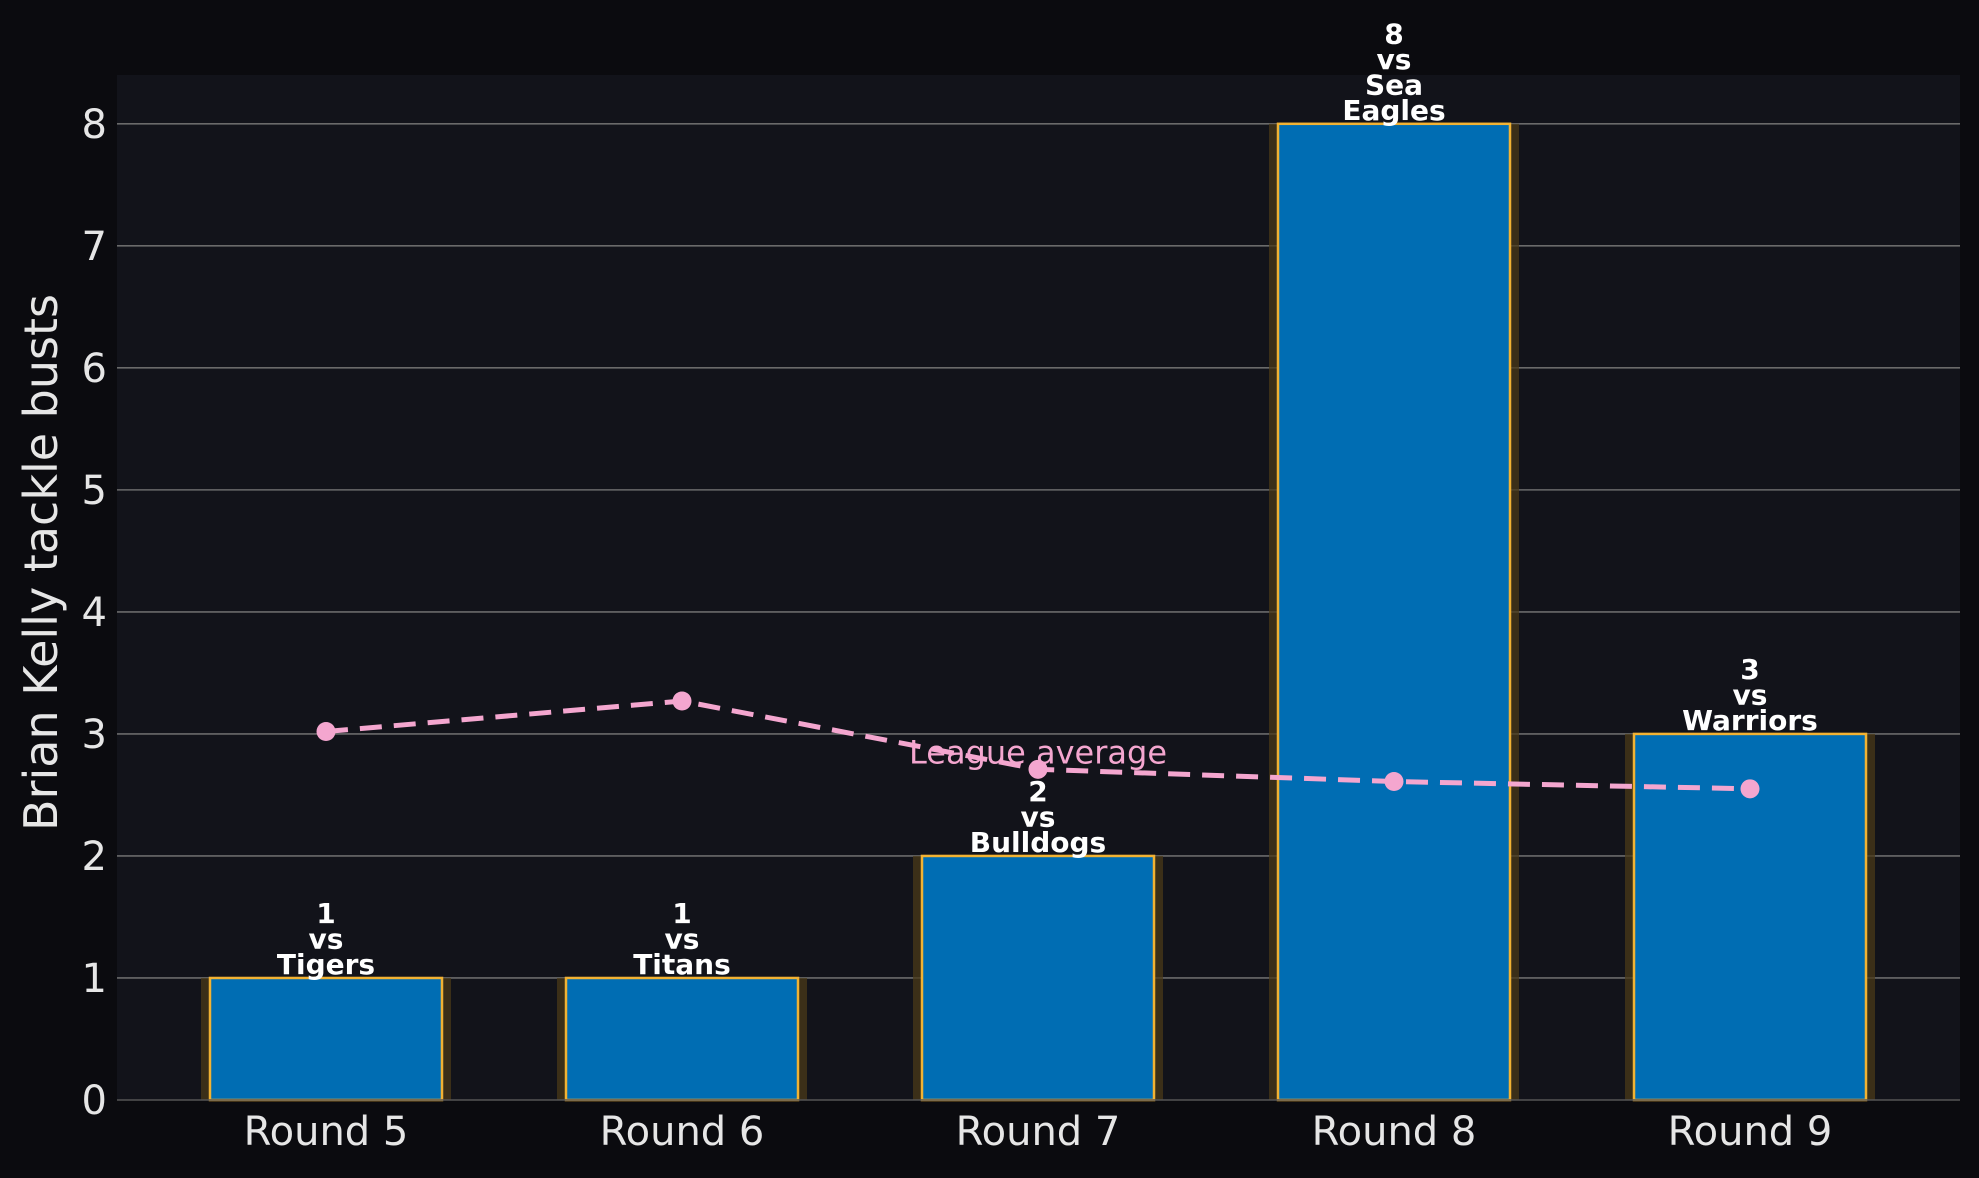 The height and width of the screenshot is (1178, 1979). I want to click on x-tick-label: Round 7, so click(1038, 1132).